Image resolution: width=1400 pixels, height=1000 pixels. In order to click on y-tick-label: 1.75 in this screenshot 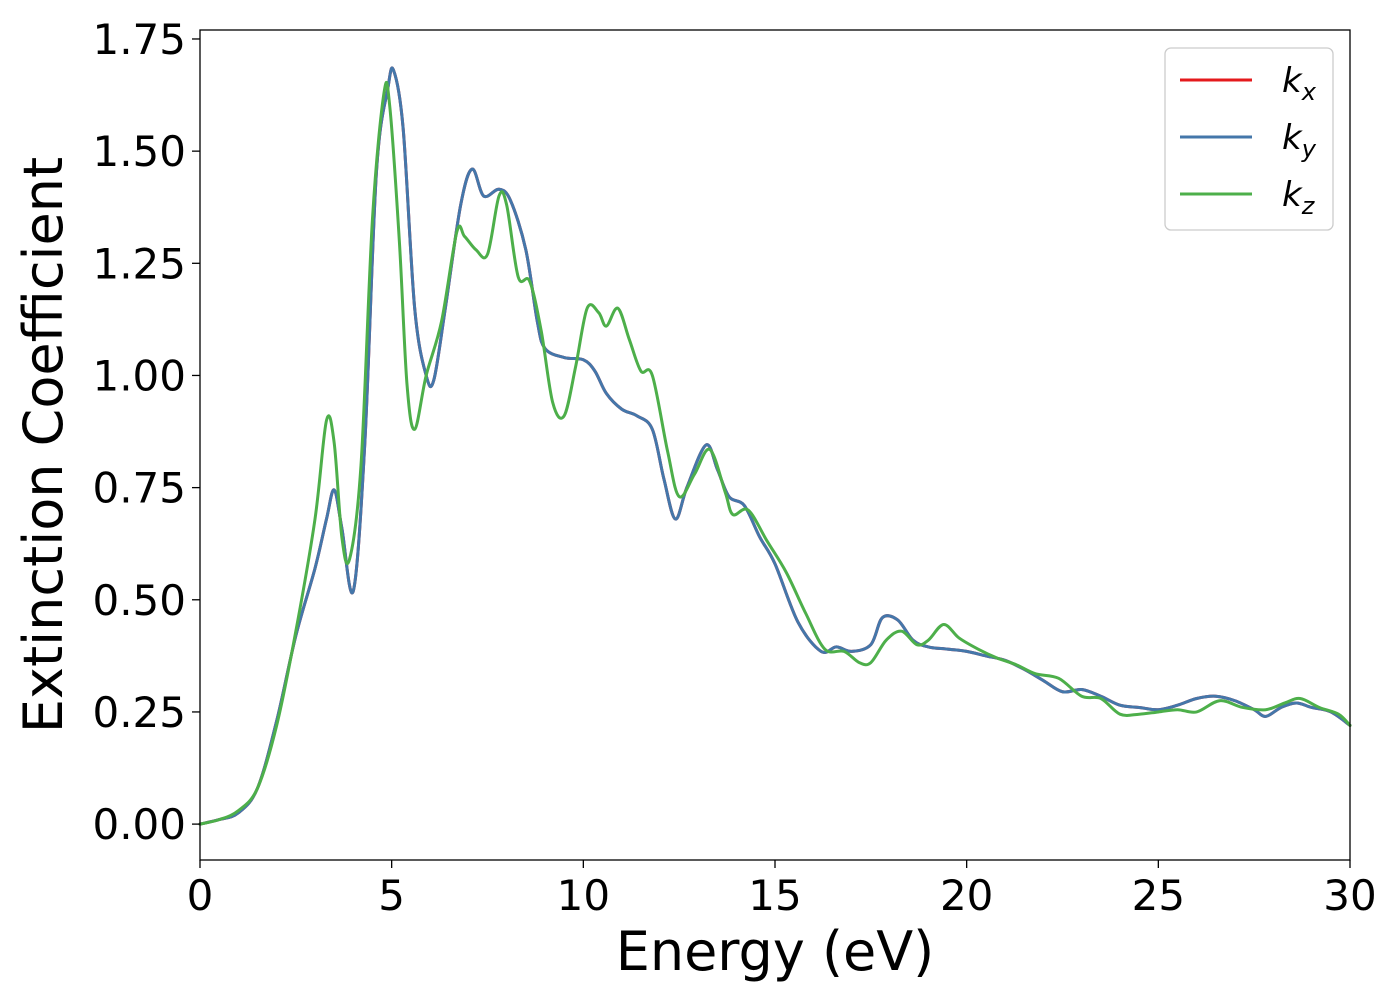, I will do `click(139, 39)`.